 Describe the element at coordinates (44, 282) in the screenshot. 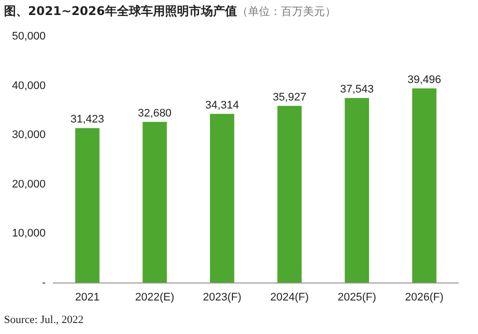

I see `y-tick-label: -` at that location.